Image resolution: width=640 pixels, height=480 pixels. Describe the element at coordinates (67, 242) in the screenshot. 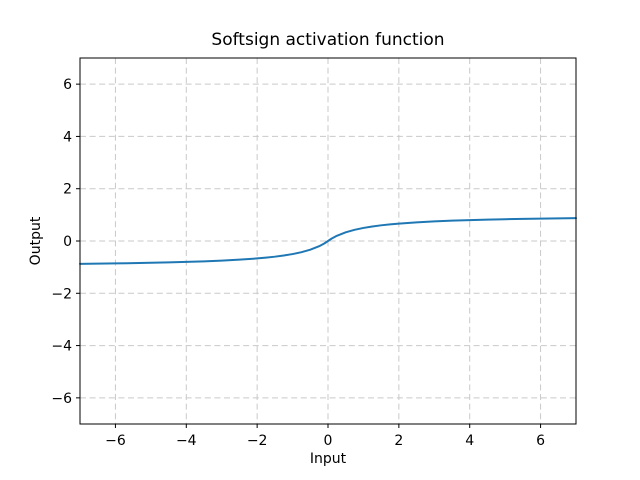

I see `y-tick-label: 0` at that location.